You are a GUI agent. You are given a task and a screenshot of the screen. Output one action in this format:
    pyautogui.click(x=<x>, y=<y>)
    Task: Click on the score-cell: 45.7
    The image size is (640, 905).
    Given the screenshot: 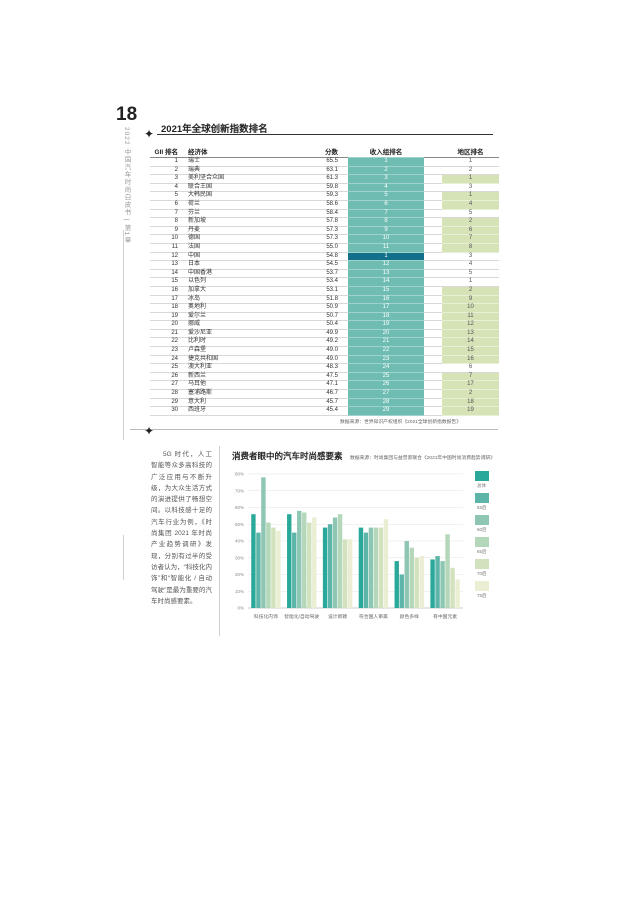 What is the action you would take?
    pyautogui.click(x=303, y=403)
    